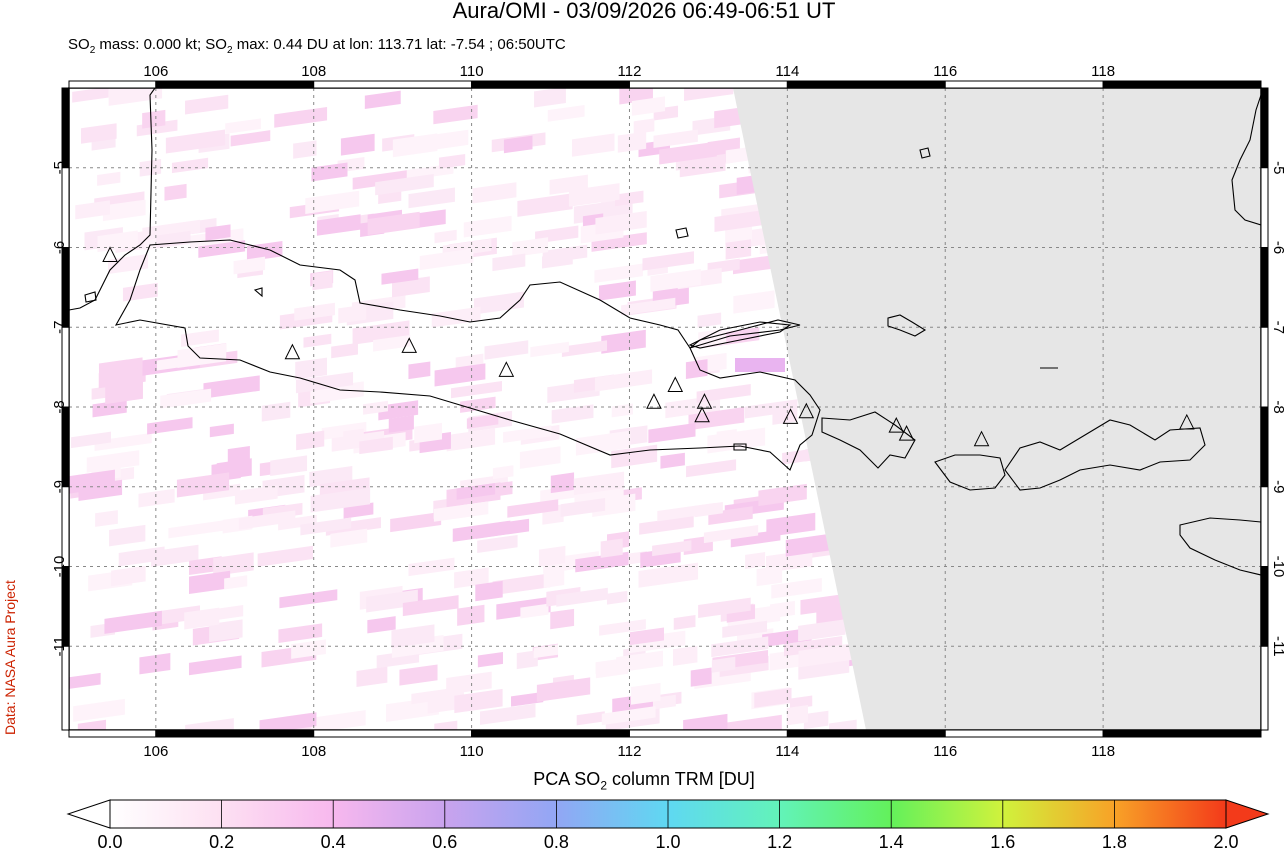 The width and height of the screenshot is (1288, 855). I want to click on lon-tick-label-bottom: 112, so click(630, 751).